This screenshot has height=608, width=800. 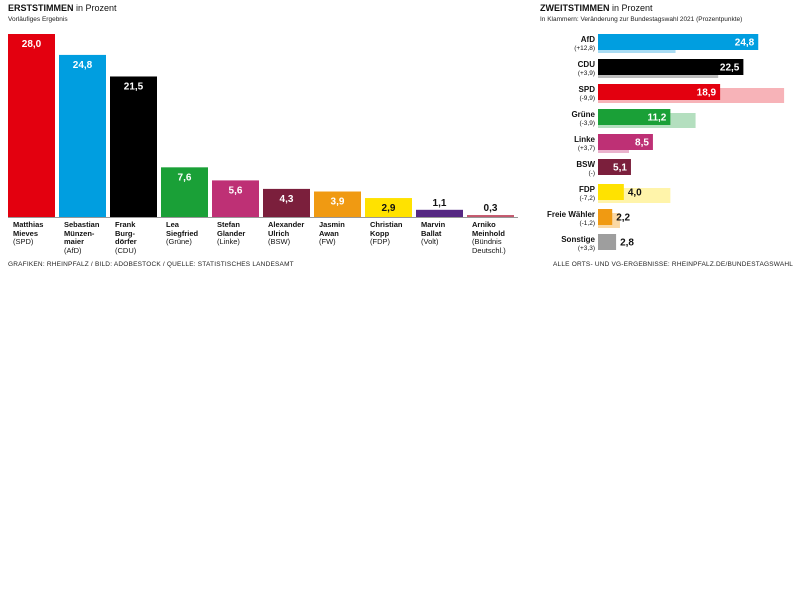 I want to click on erst-value-label-9: 0,3, so click(x=491, y=208).